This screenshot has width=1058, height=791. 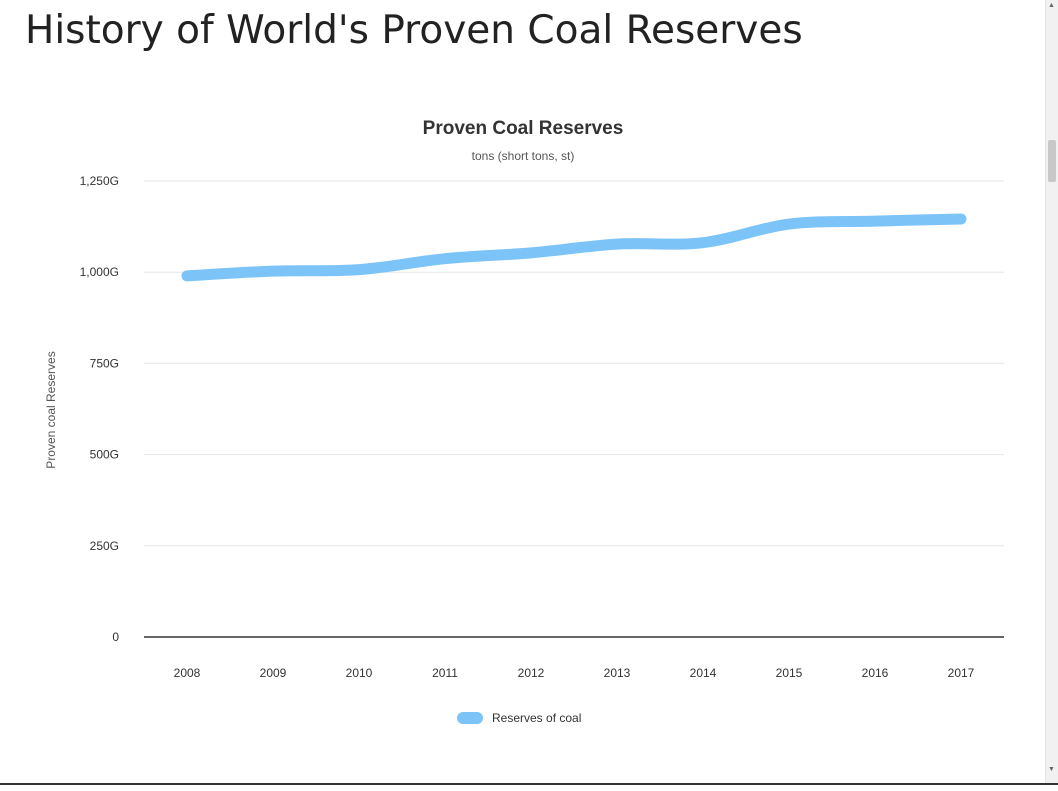 I want to click on series-line-reserves-of-coal, so click(x=574, y=247).